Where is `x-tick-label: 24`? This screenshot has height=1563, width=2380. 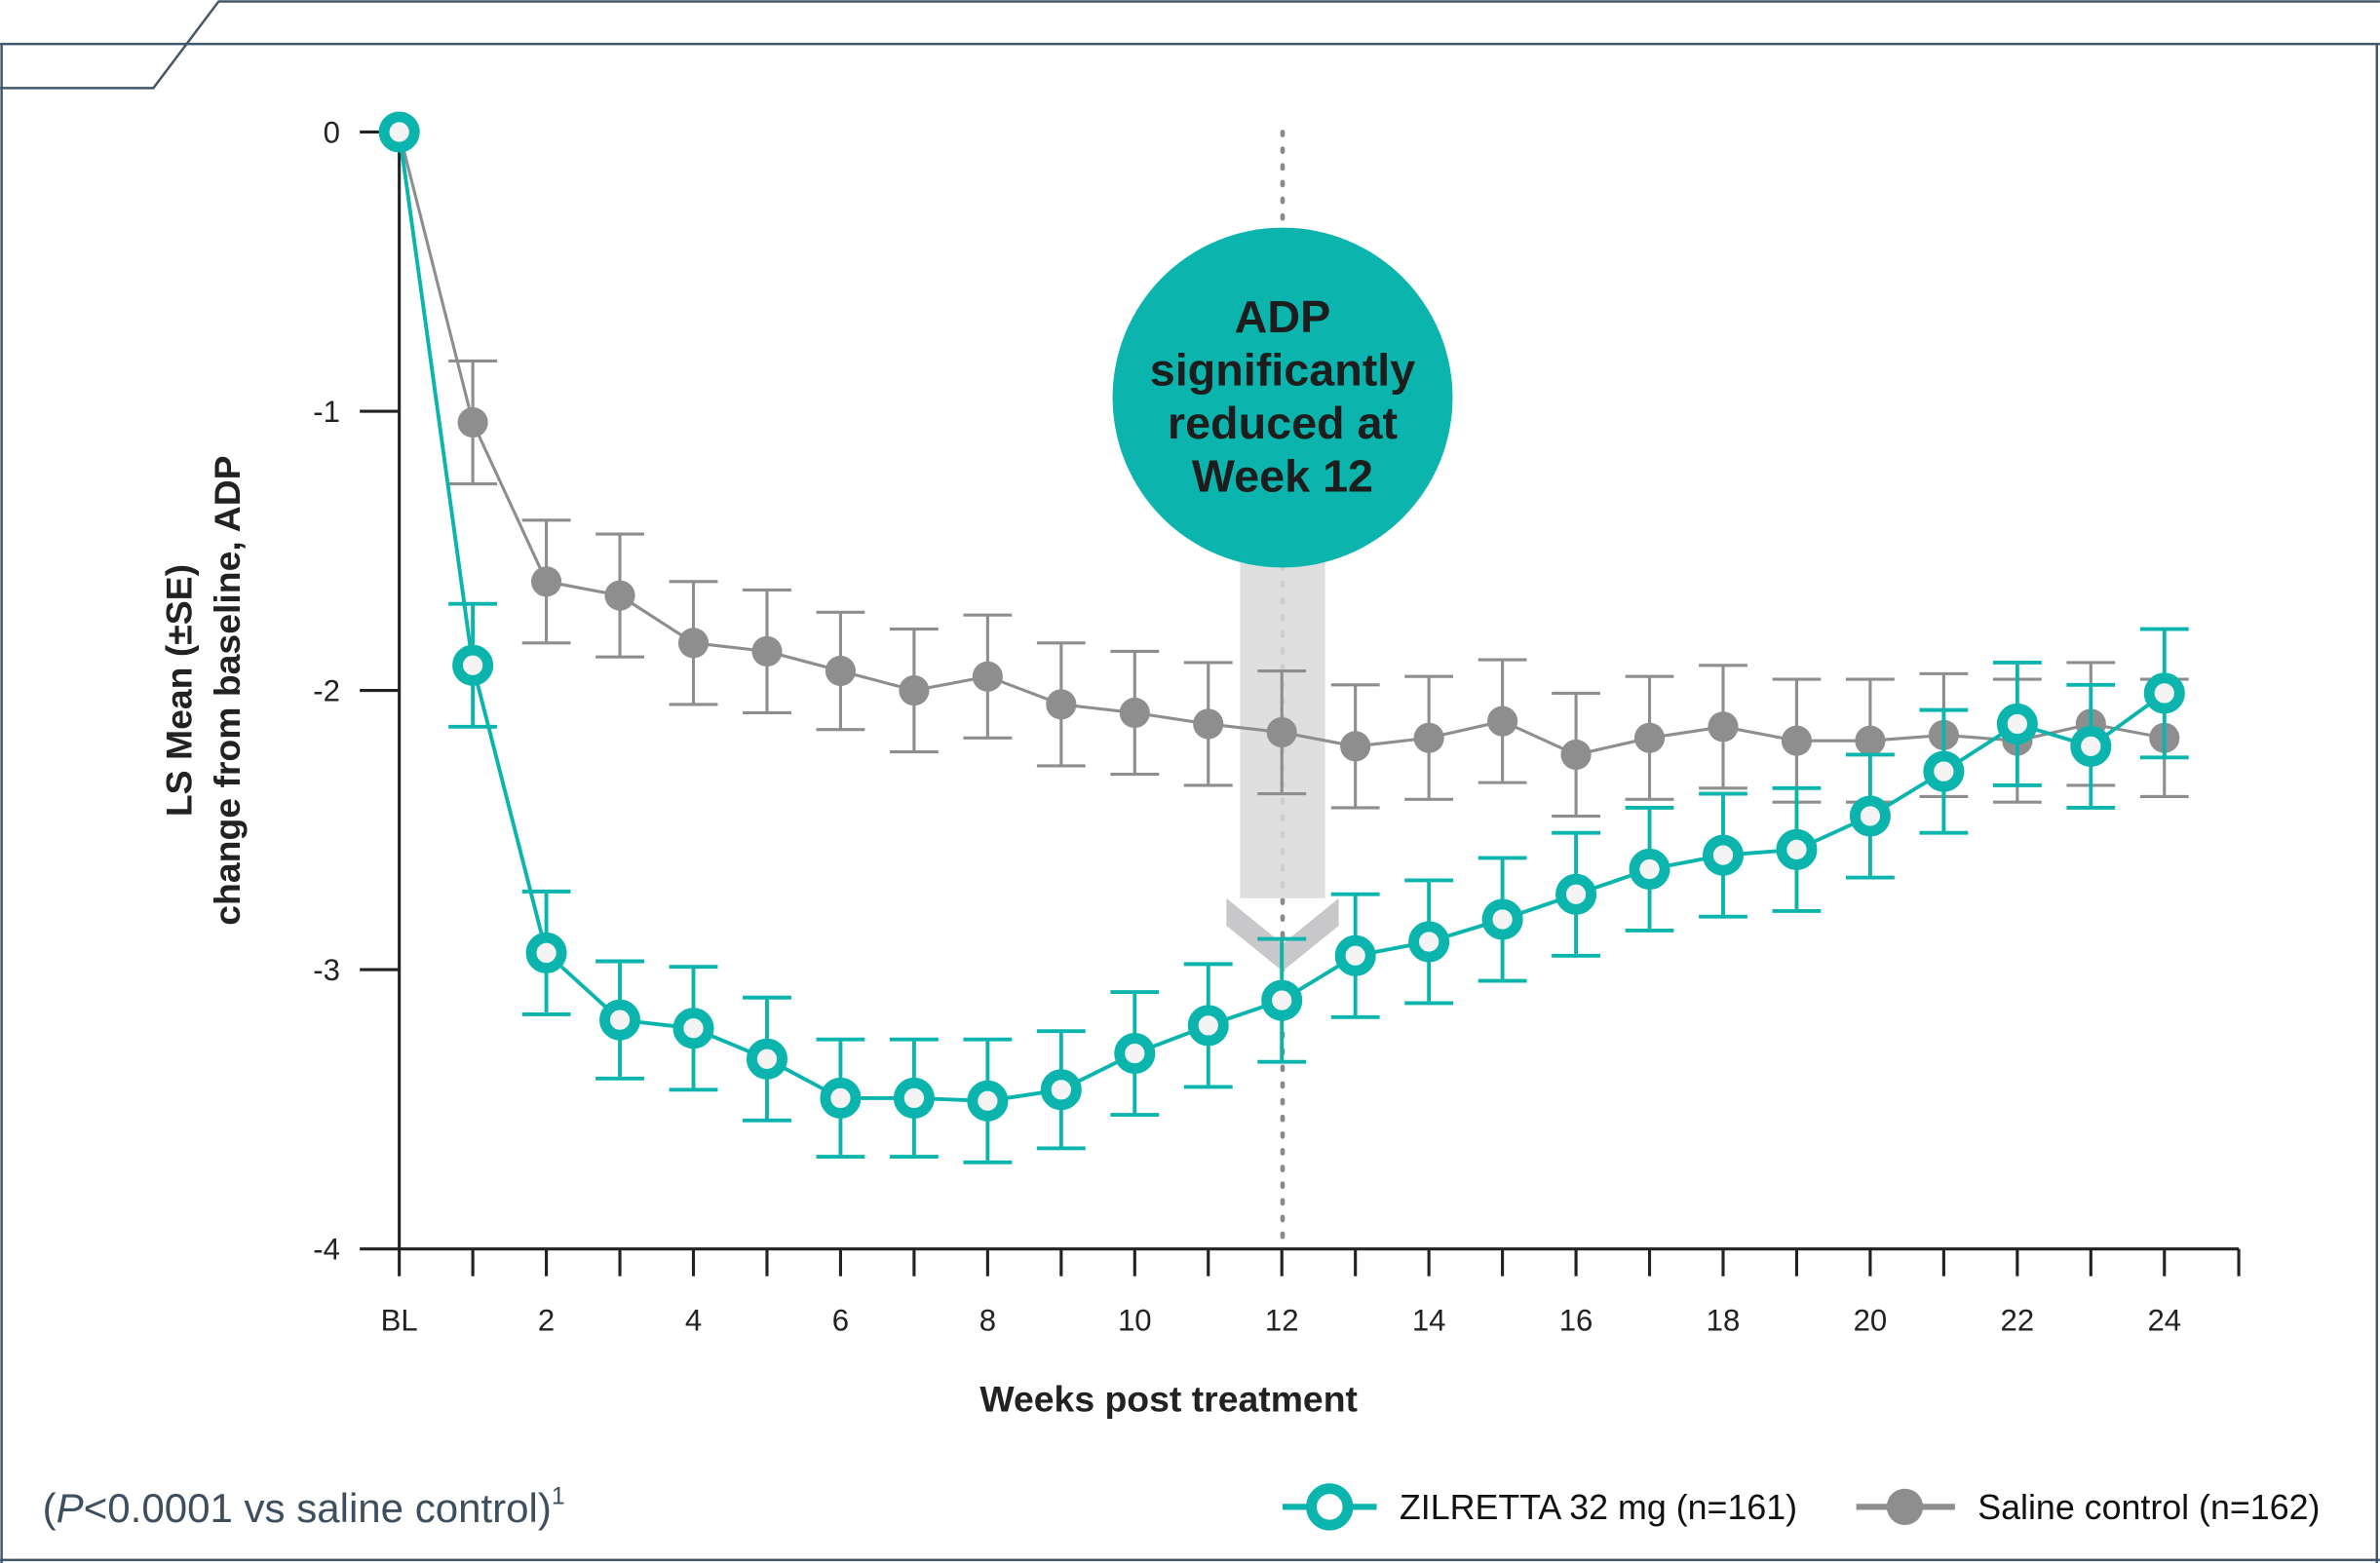
x-tick-label: 24 is located at coordinates (2164, 1321).